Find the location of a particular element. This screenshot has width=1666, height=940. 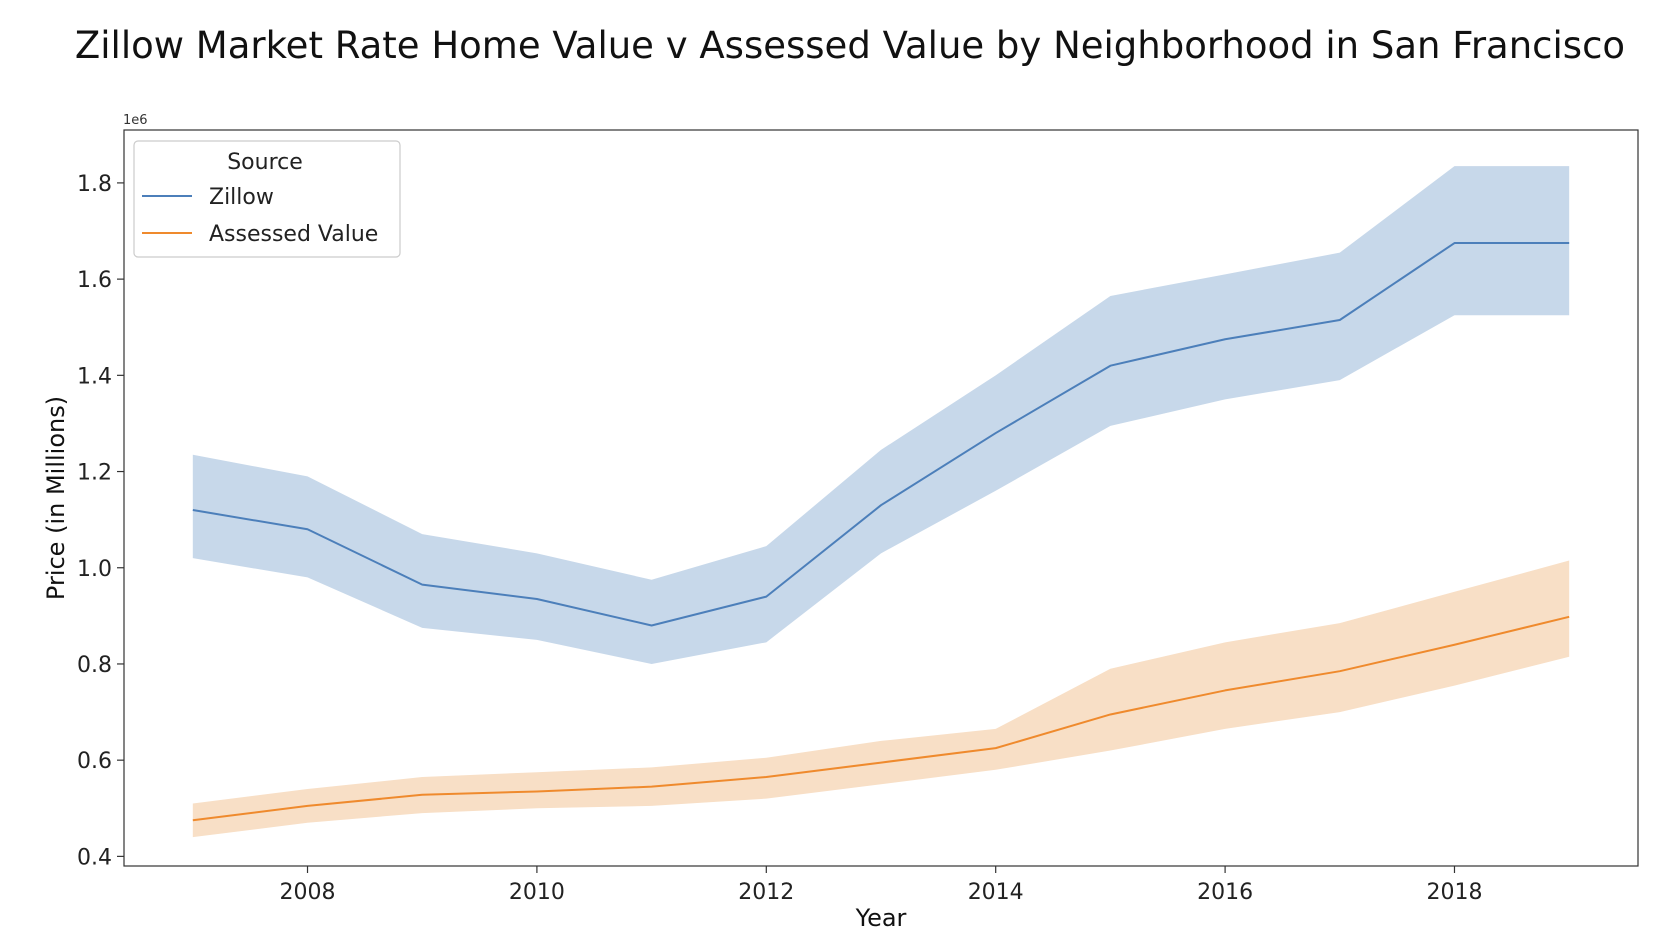

y-tick-label: 0.4 is located at coordinates (94, 857).